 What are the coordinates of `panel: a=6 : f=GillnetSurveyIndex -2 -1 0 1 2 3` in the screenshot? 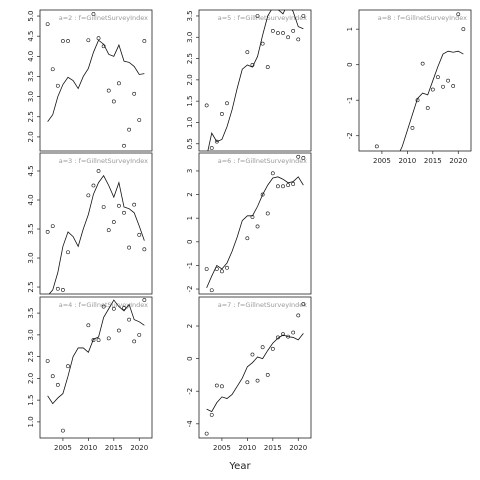 It's located at (249, 223).